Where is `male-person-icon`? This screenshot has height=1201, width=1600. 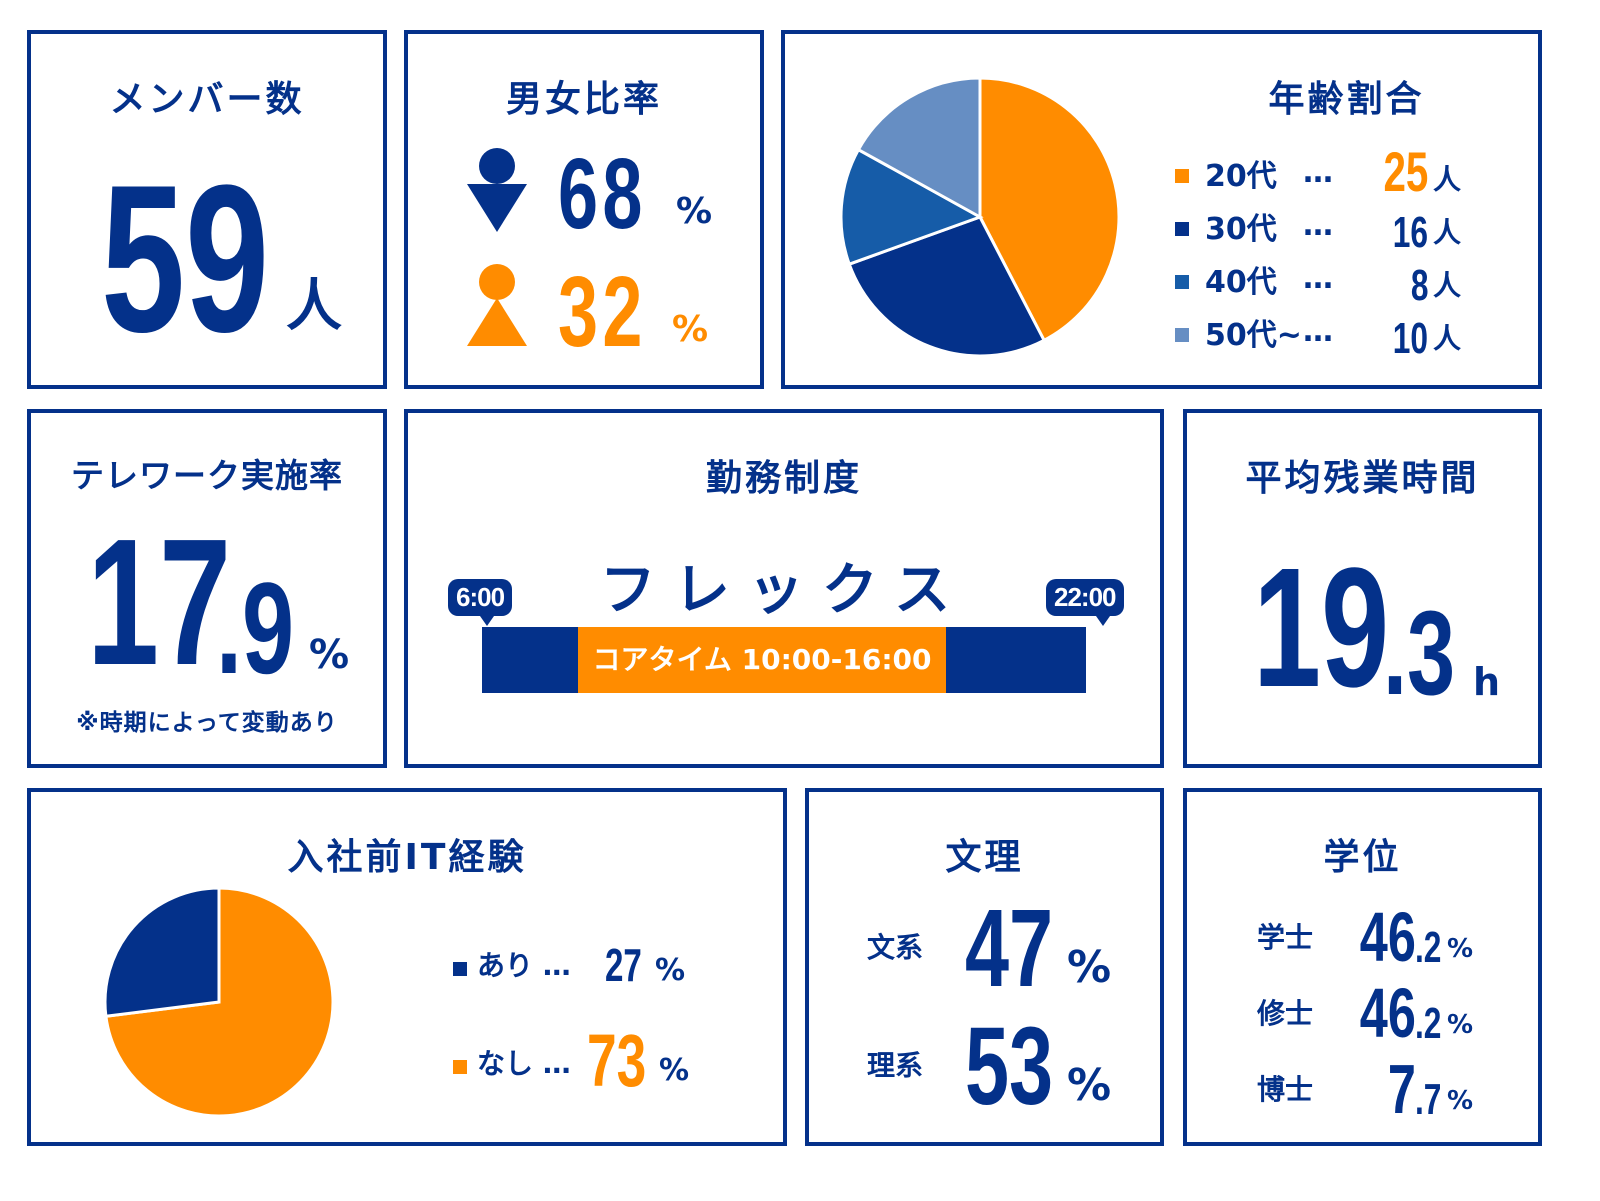
male-person-icon is located at coordinates (497, 190).